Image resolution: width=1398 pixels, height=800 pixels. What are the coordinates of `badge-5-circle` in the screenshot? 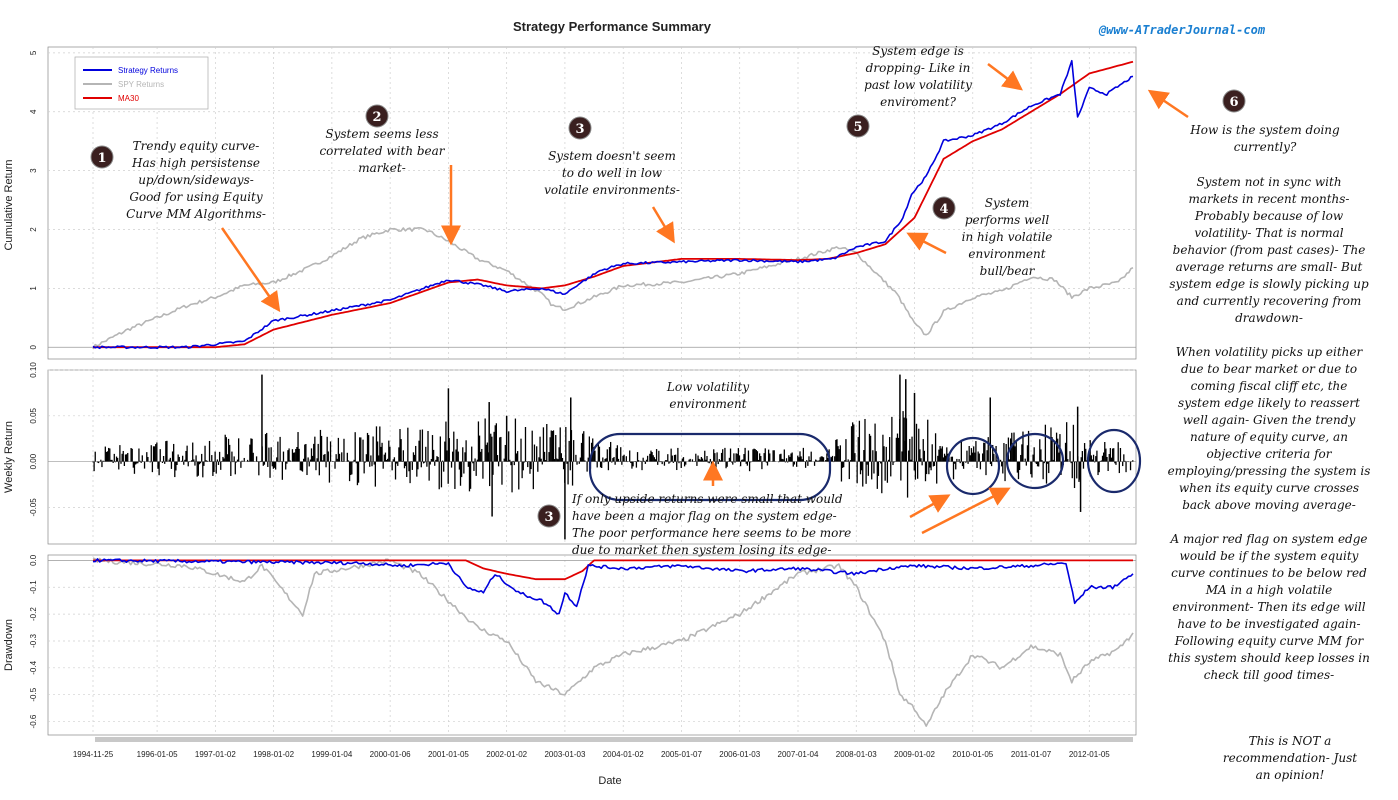 It's located at (858, 126).